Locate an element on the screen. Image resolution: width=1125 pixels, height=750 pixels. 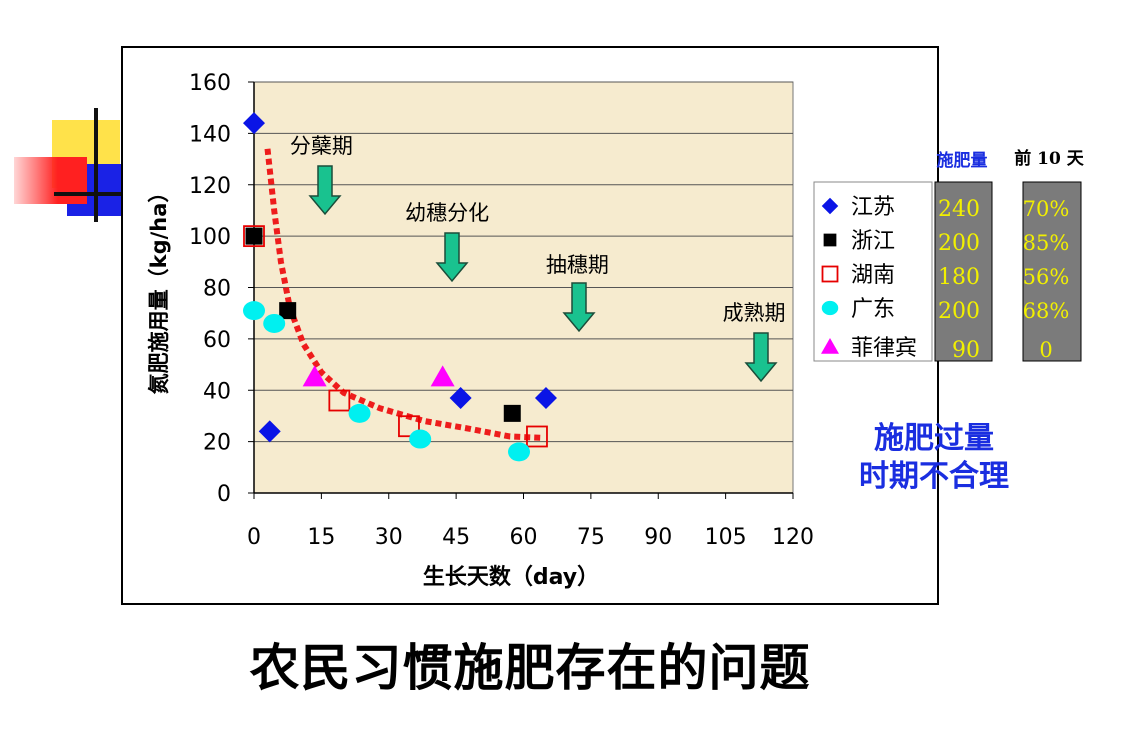
deco-red-square is located at coordinates (50, 180).